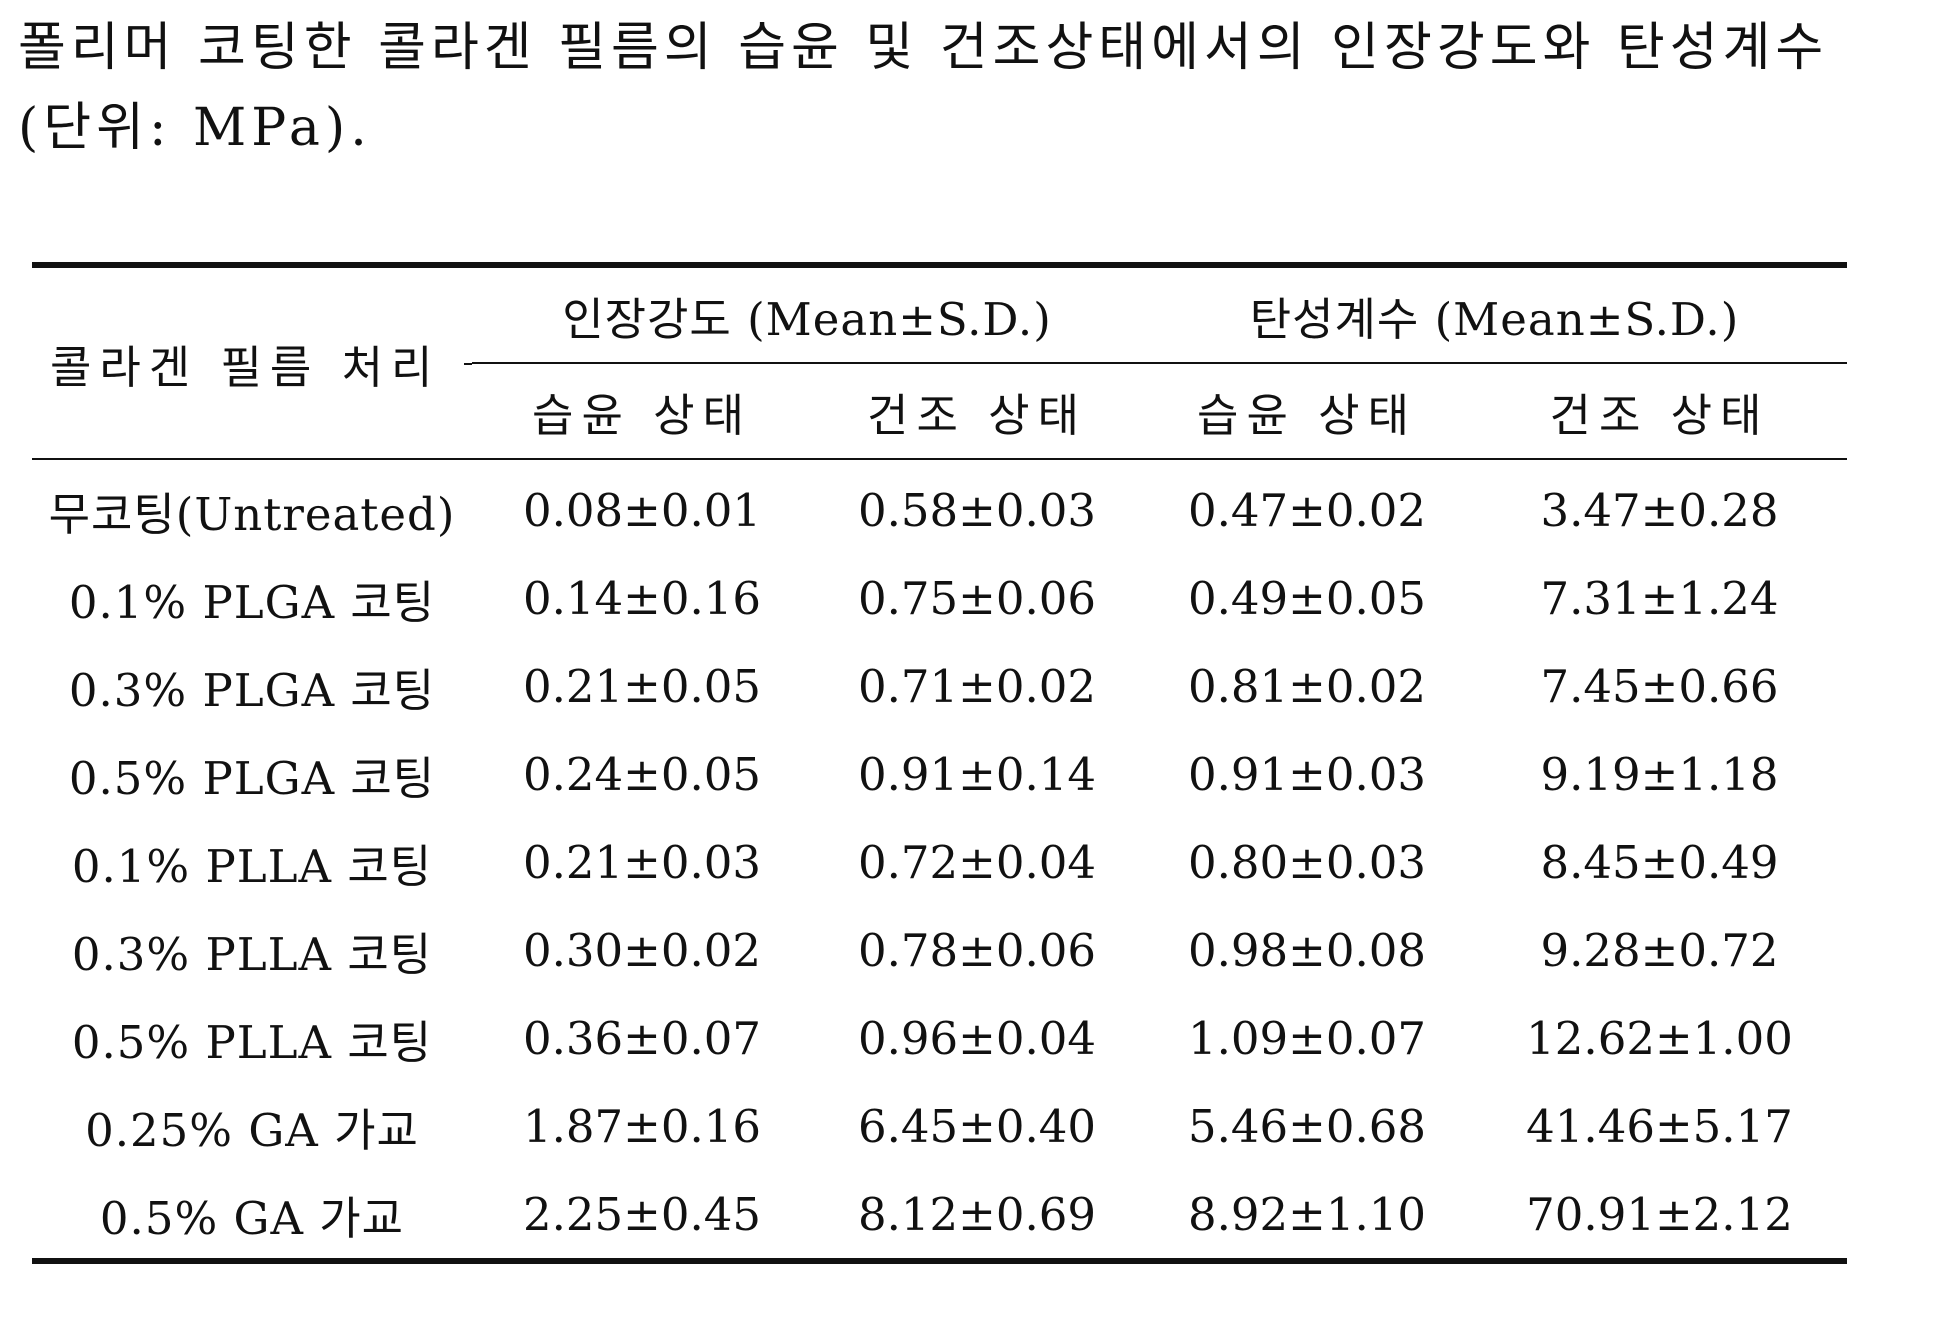  I want to click on subheader-modulus-dry: 건조 상태, so click(1659, 411).